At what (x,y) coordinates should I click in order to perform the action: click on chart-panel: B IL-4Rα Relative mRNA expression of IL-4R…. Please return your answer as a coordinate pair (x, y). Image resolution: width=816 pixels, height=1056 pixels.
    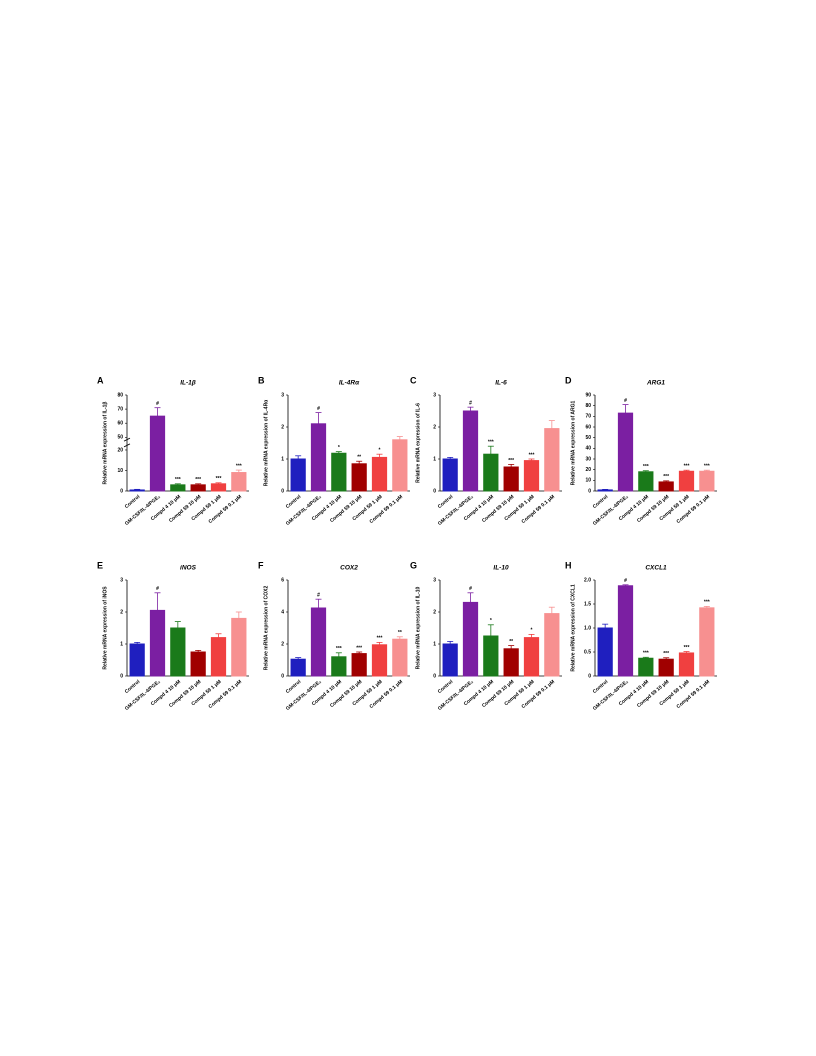
    Looking at the image, I should click on (334, 451).